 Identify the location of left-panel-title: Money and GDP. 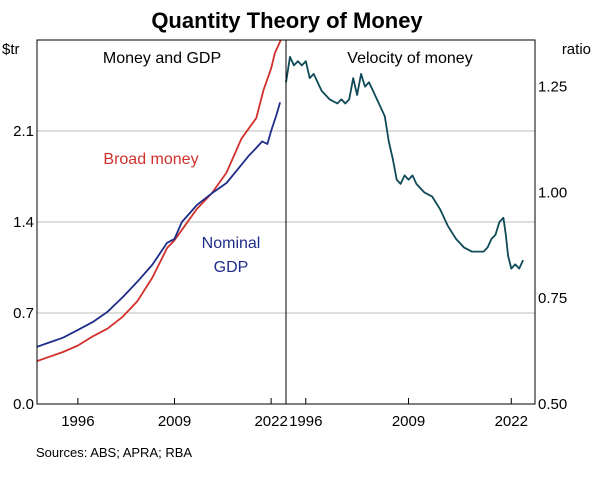
(162, 58).